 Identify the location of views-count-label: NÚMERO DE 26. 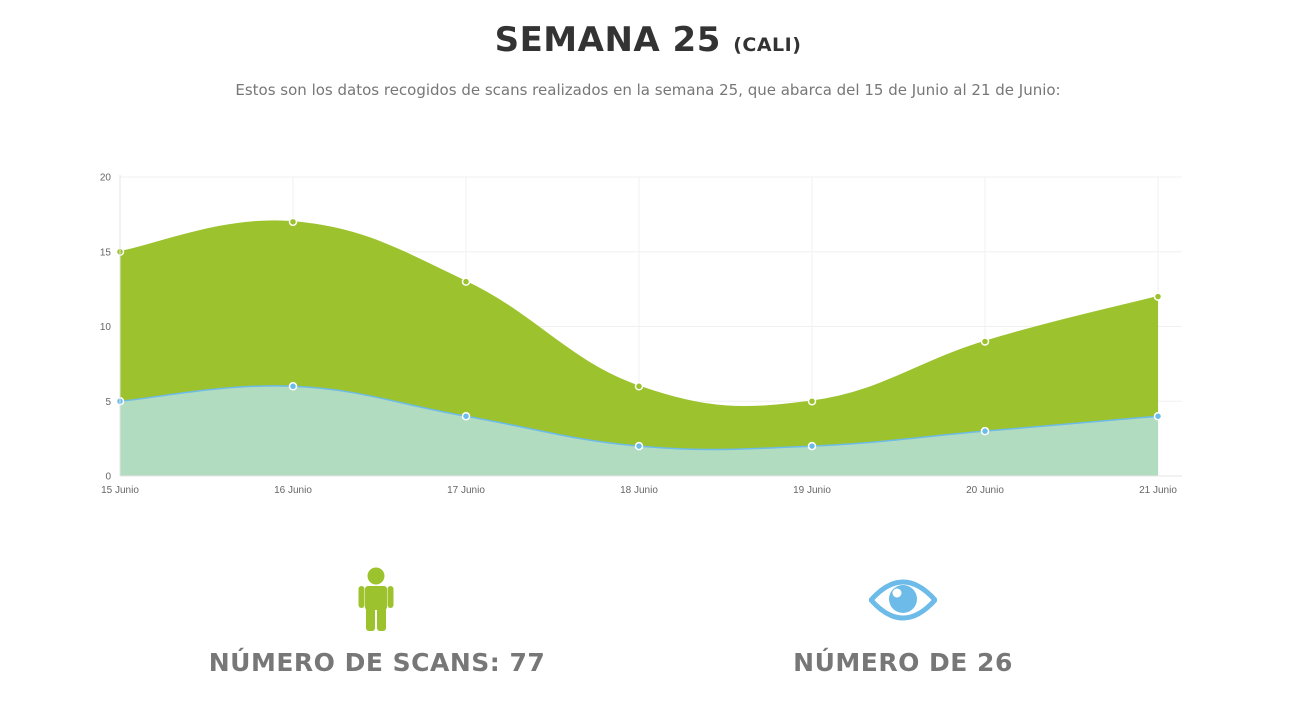
(903, 662).